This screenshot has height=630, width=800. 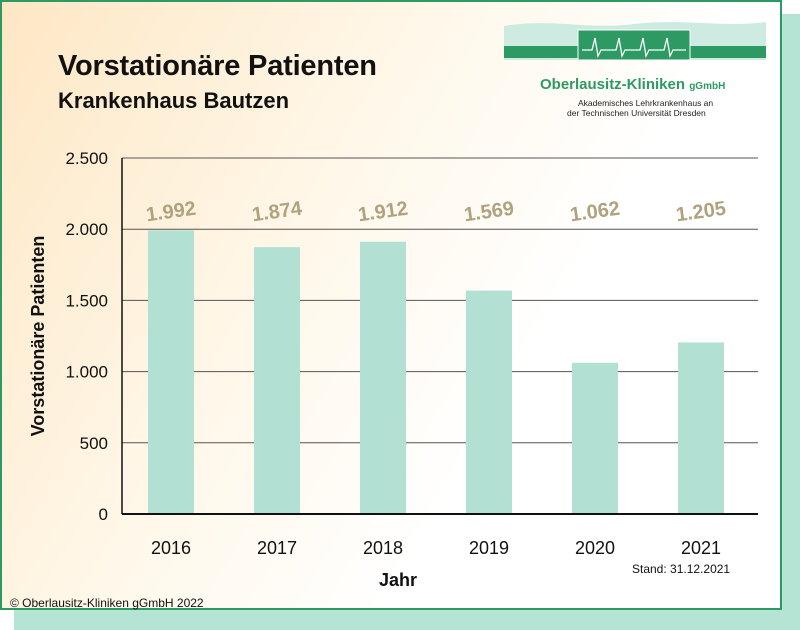 I want to click on logo-suffix: gGmbH, so click(x=707, y=86).